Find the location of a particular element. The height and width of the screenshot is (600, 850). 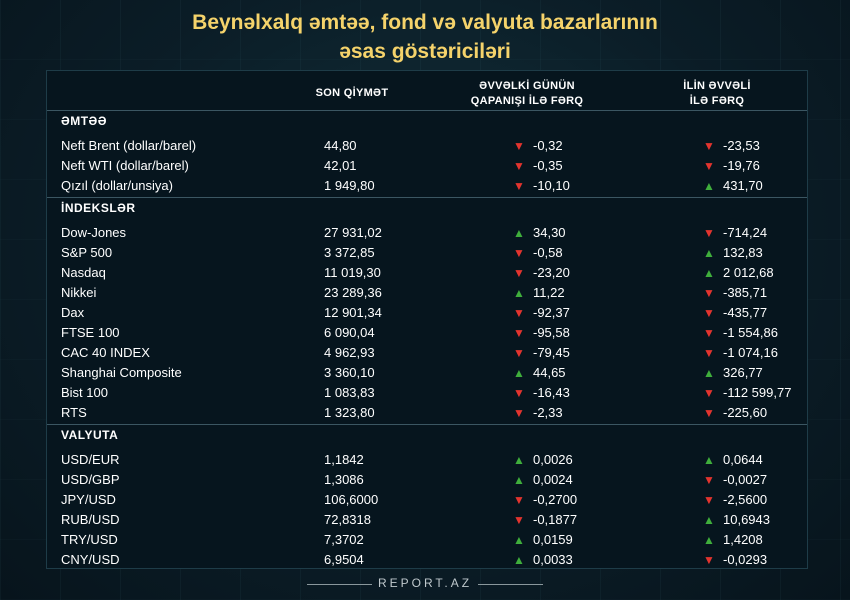

ytd-change-value: -2,5600 is located at coordinates (745, 499).